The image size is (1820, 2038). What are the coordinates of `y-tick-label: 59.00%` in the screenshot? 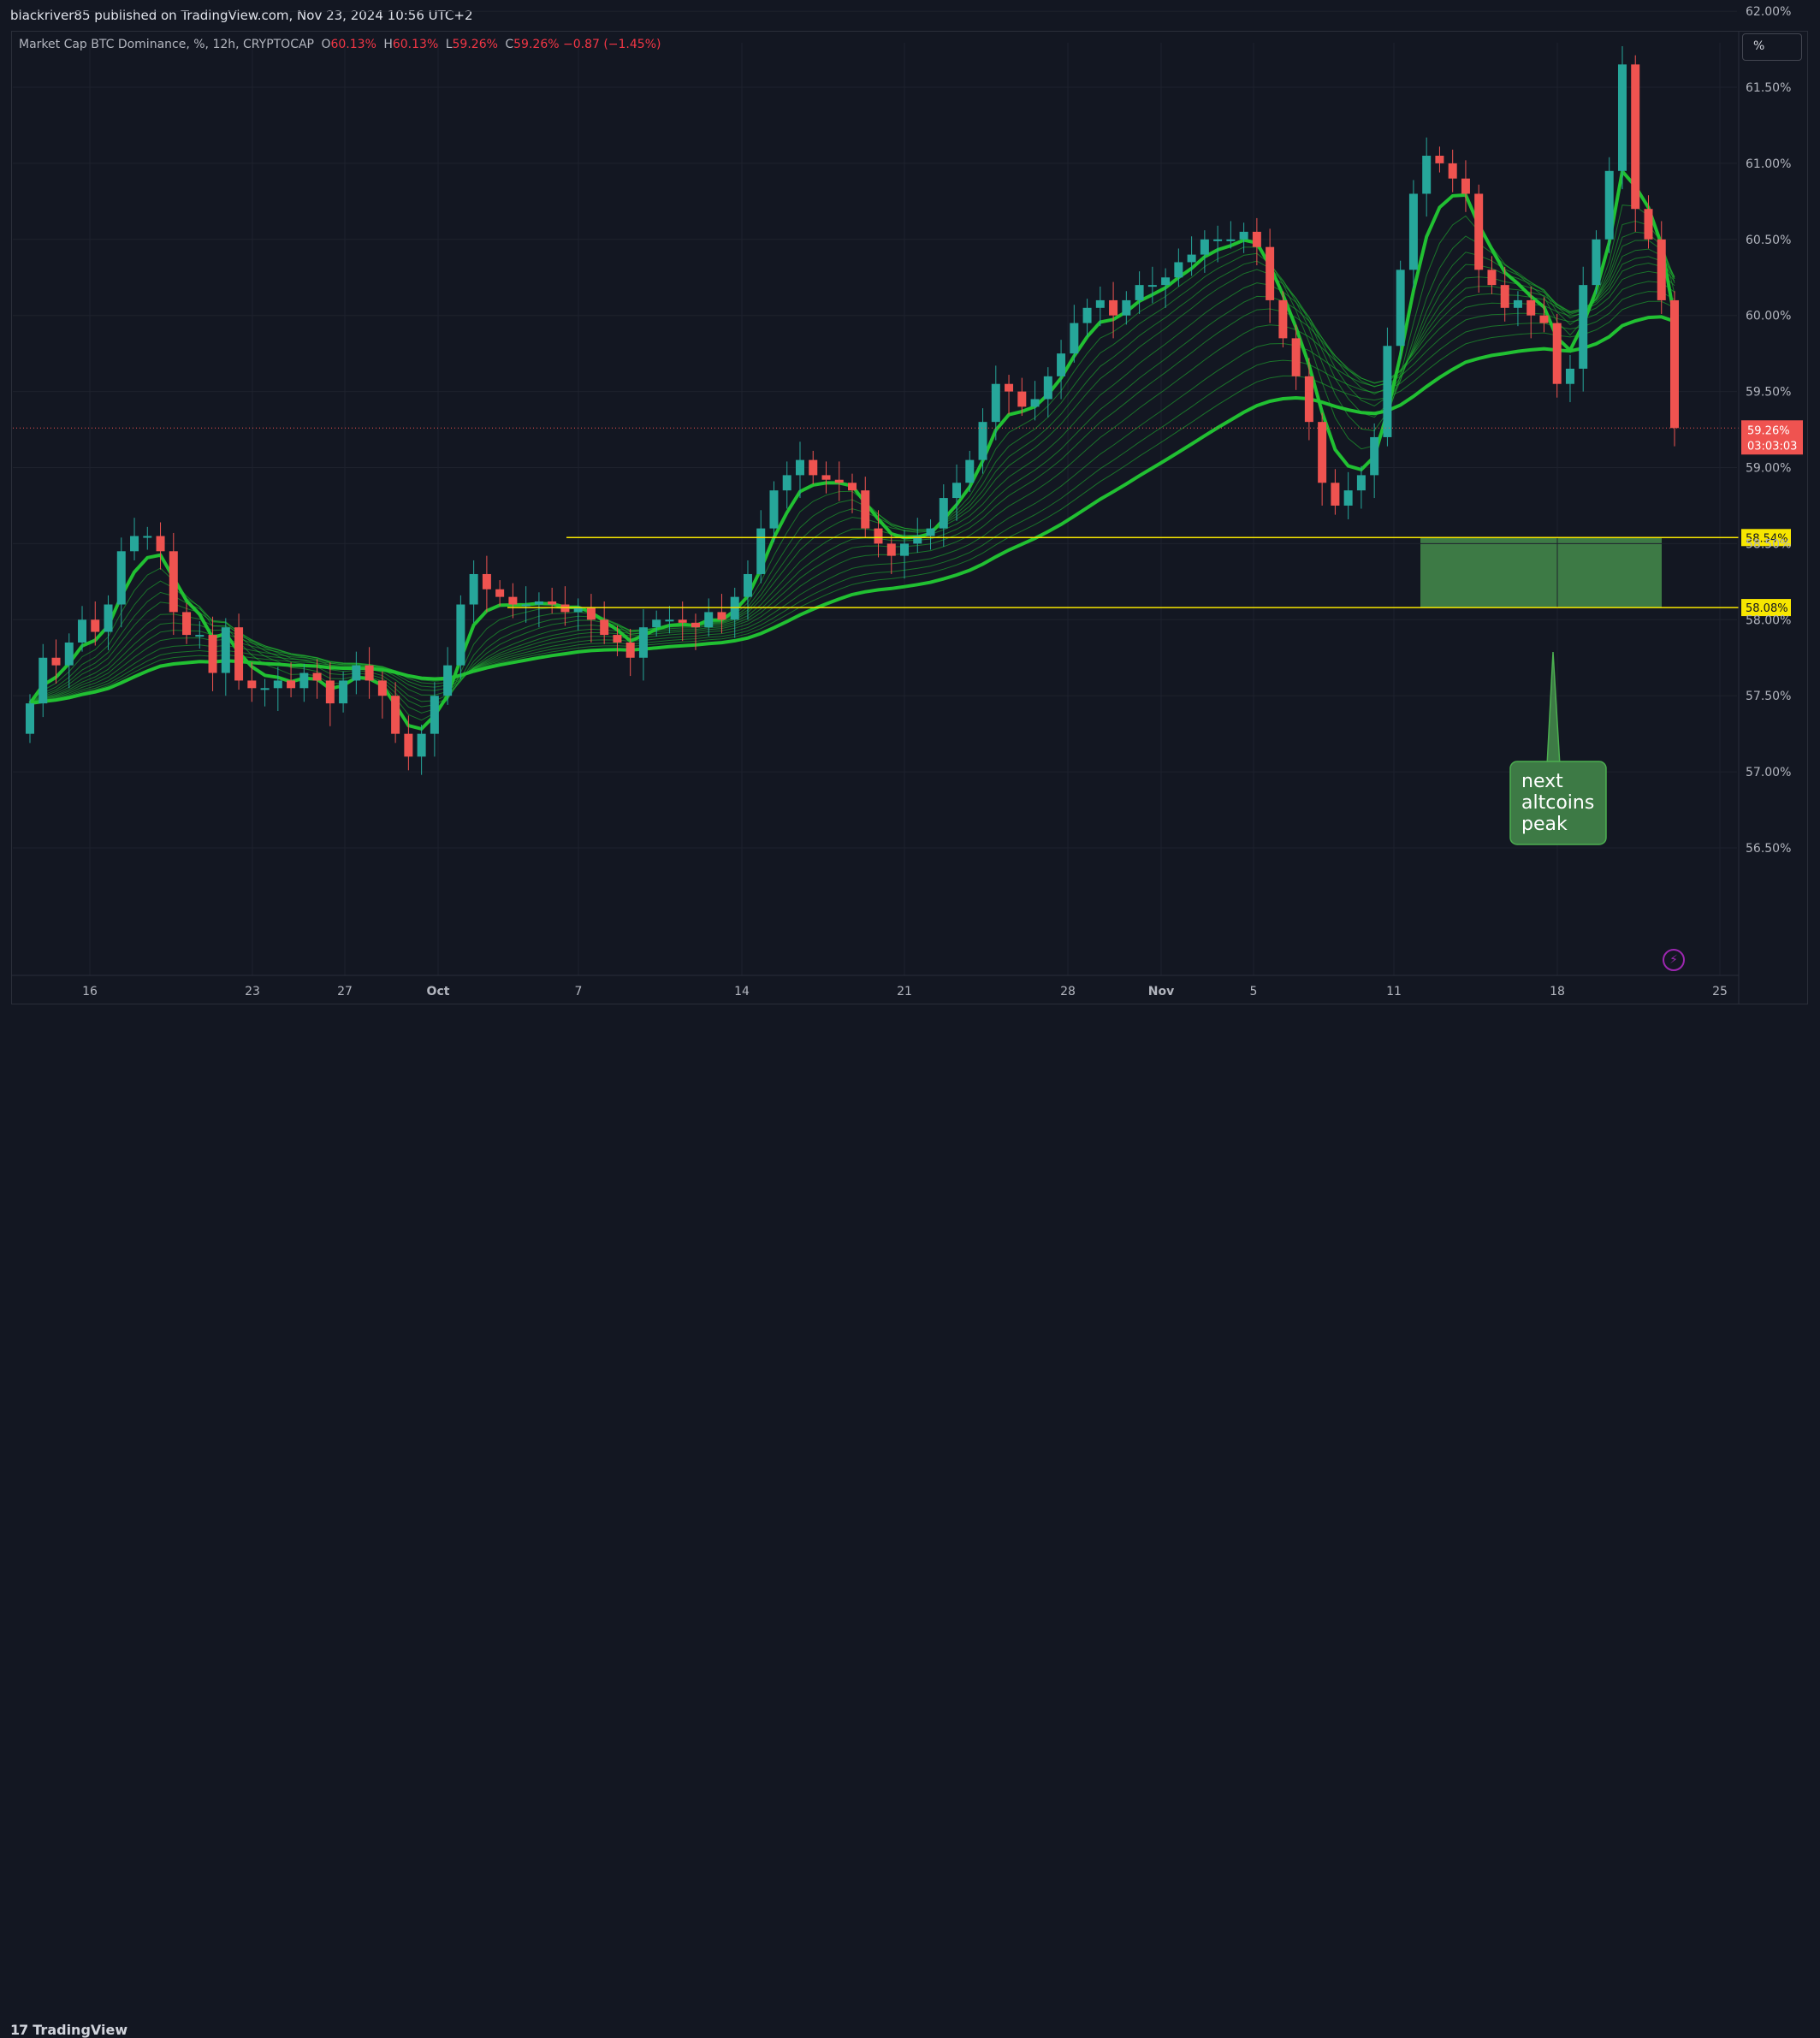 It's located at (1768, 469).